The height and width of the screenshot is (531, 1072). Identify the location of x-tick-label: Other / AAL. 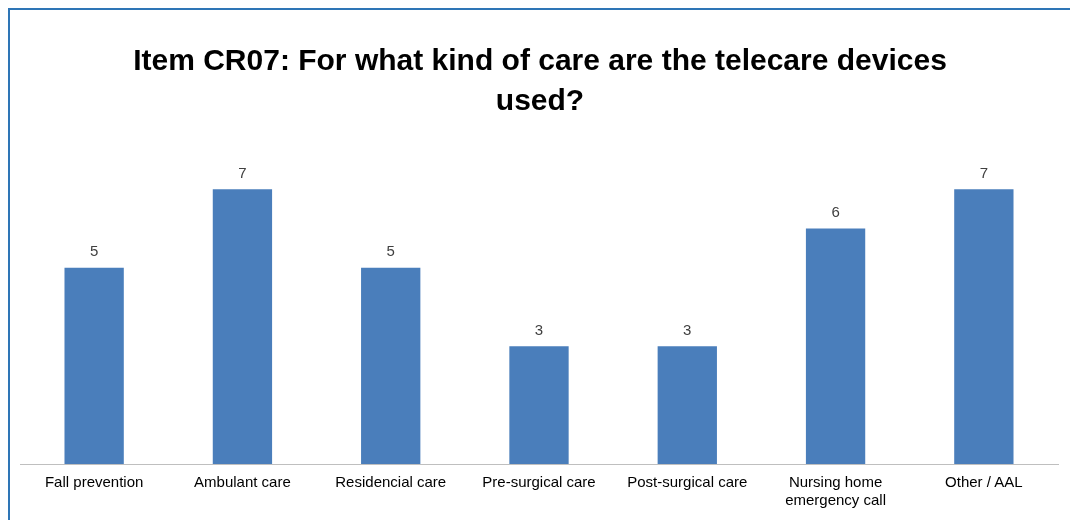
(984, 482).